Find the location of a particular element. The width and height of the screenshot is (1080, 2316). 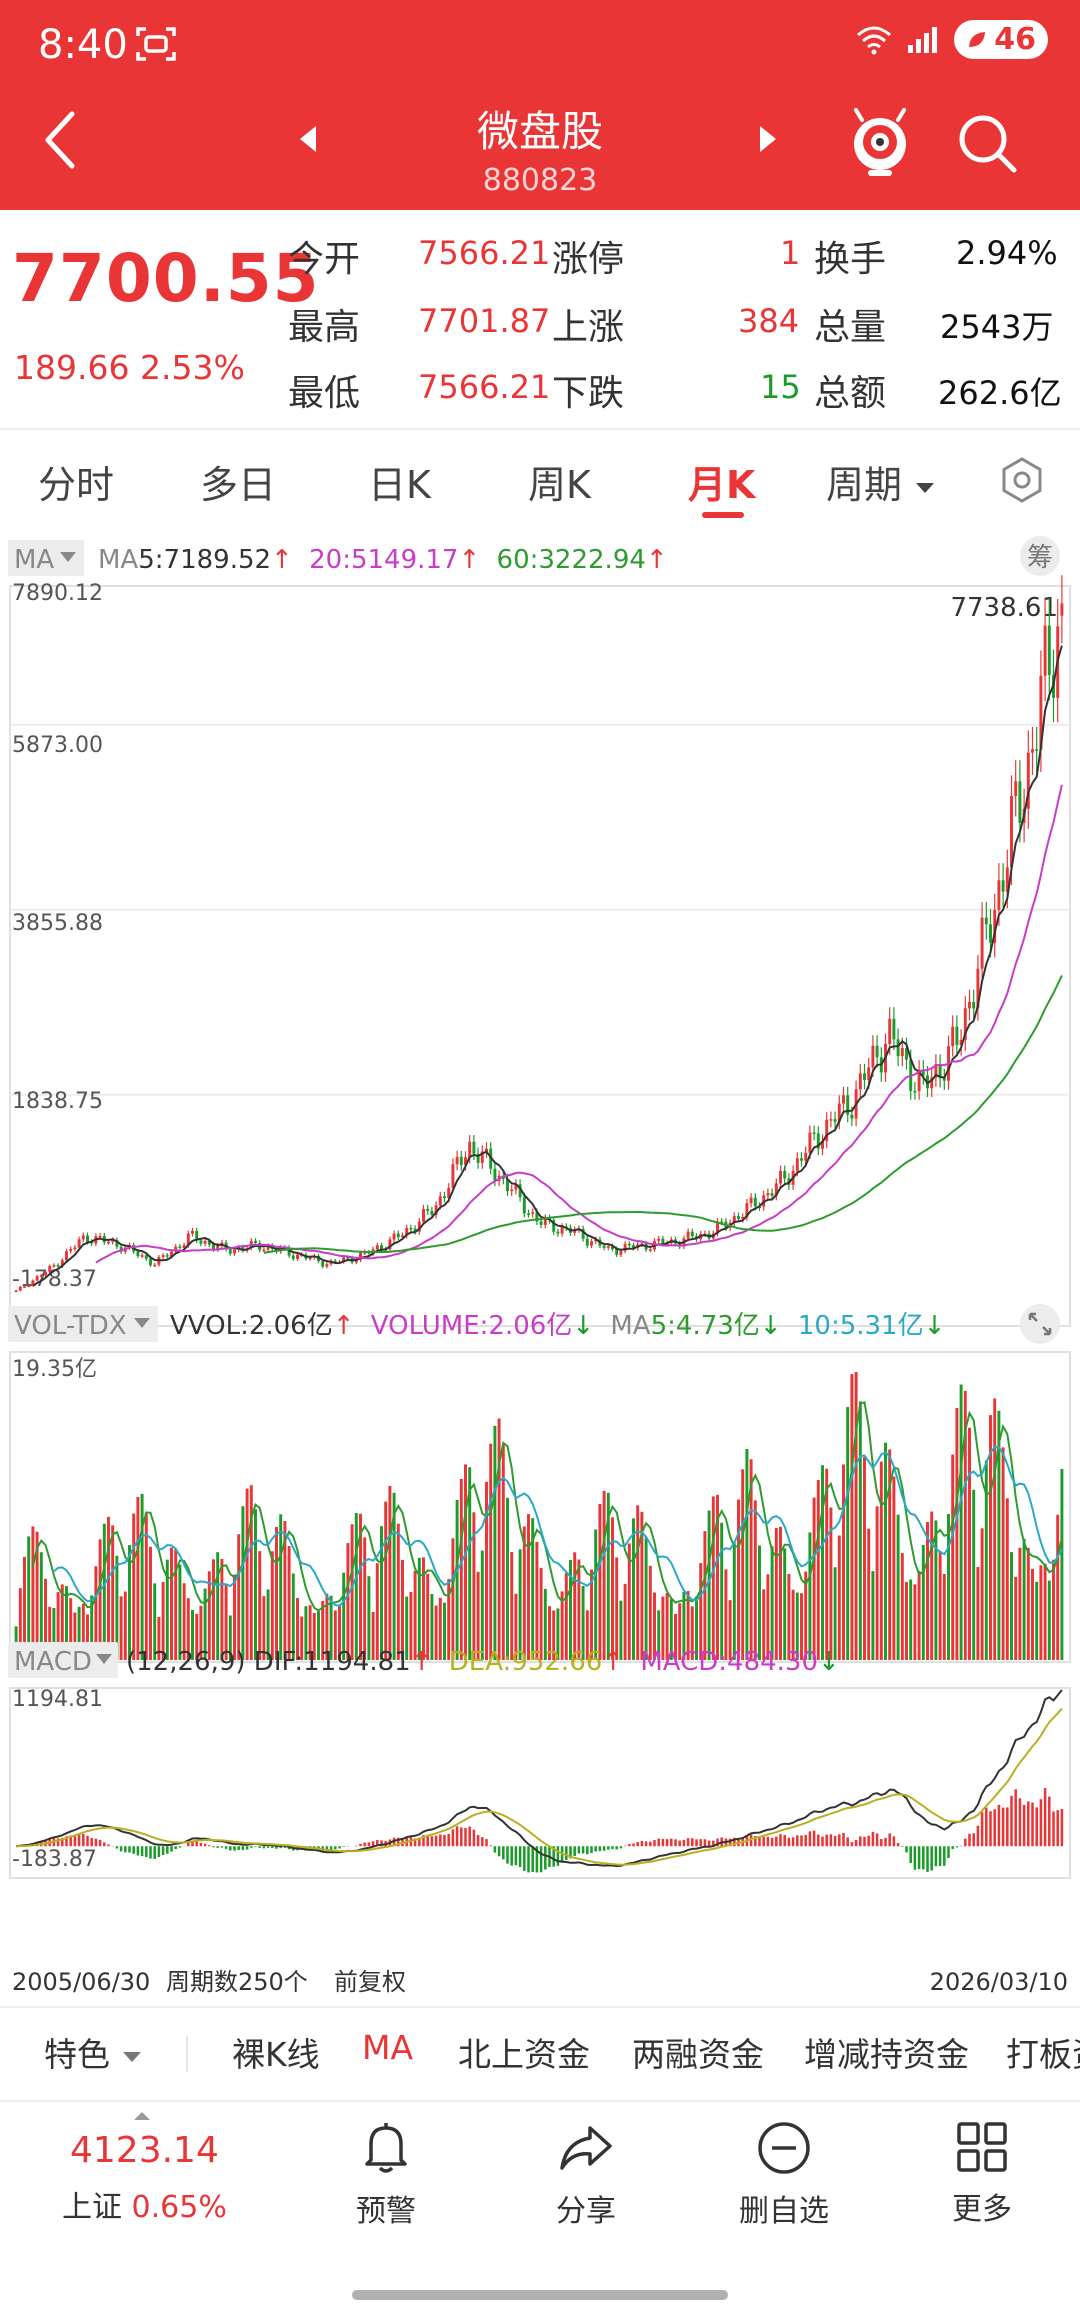

feature-limit-board: 打板资 is located at coordinates (1043, 2054).